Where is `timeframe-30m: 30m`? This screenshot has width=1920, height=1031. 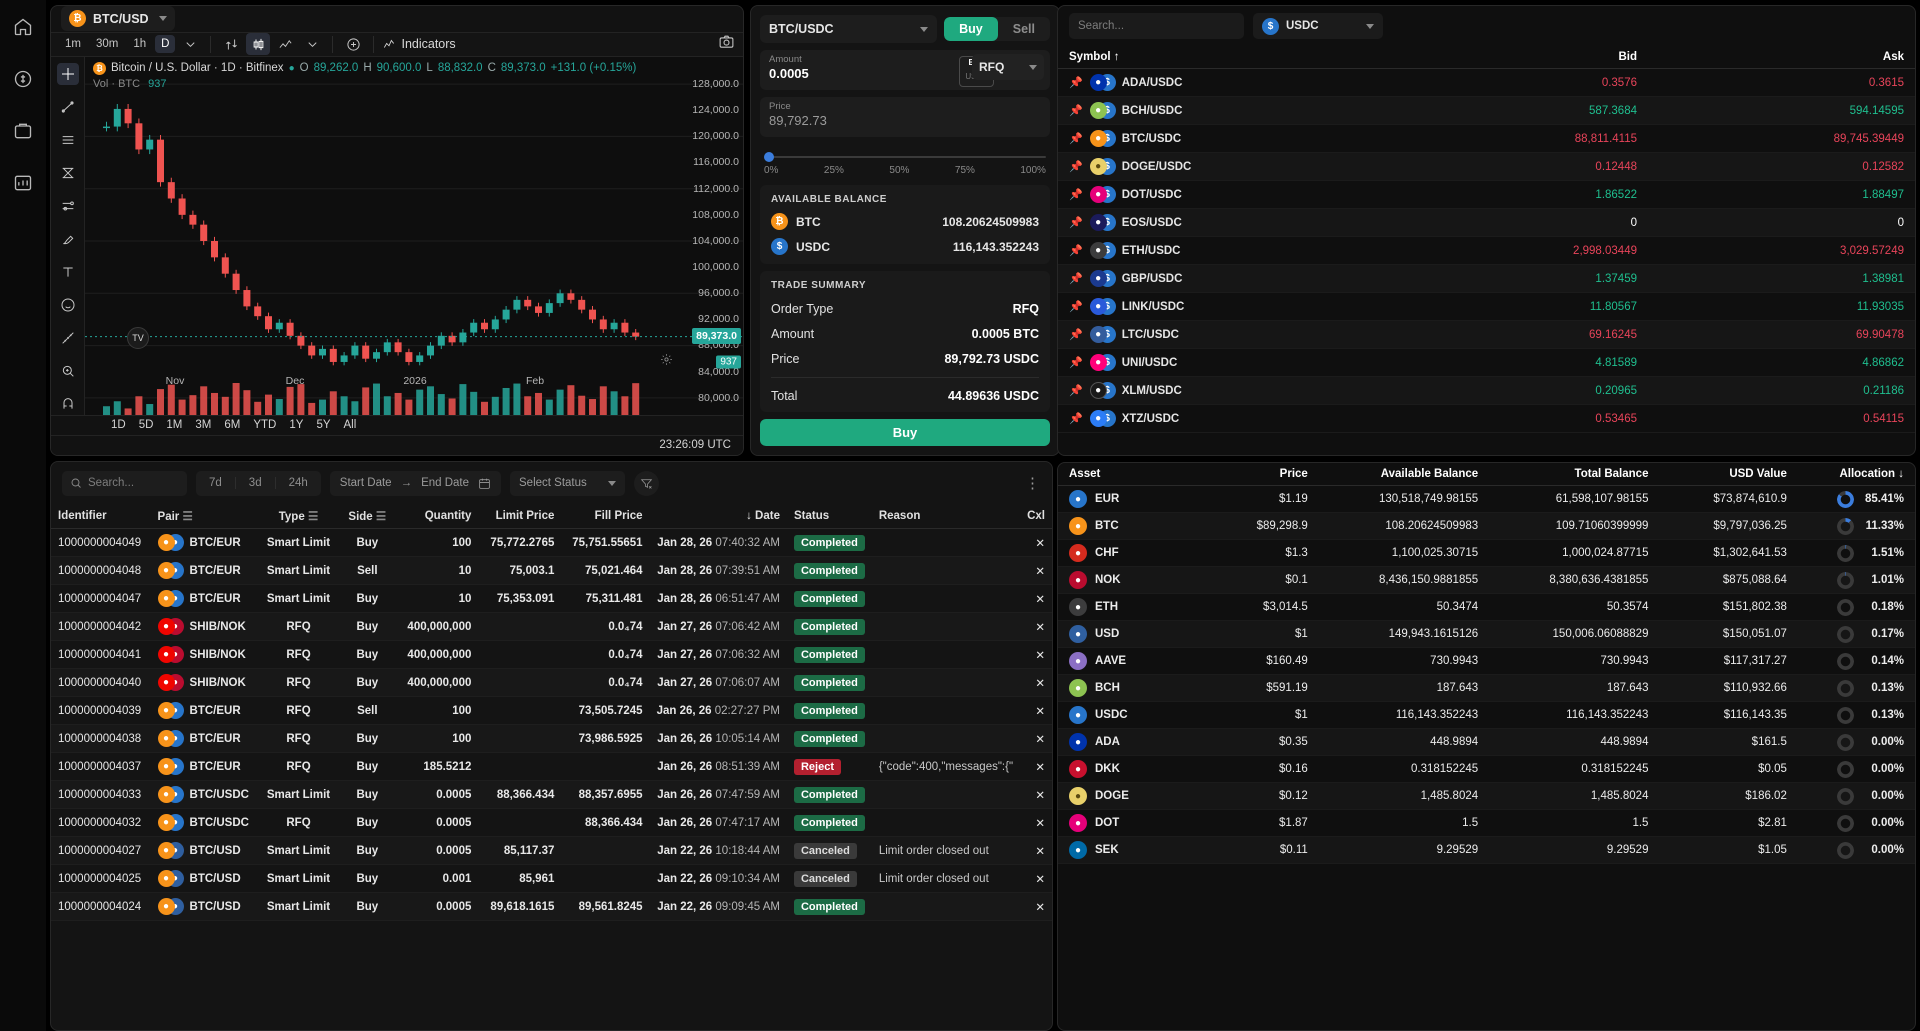 timeframe-30m: 30m is located at coordinates (107, 44).